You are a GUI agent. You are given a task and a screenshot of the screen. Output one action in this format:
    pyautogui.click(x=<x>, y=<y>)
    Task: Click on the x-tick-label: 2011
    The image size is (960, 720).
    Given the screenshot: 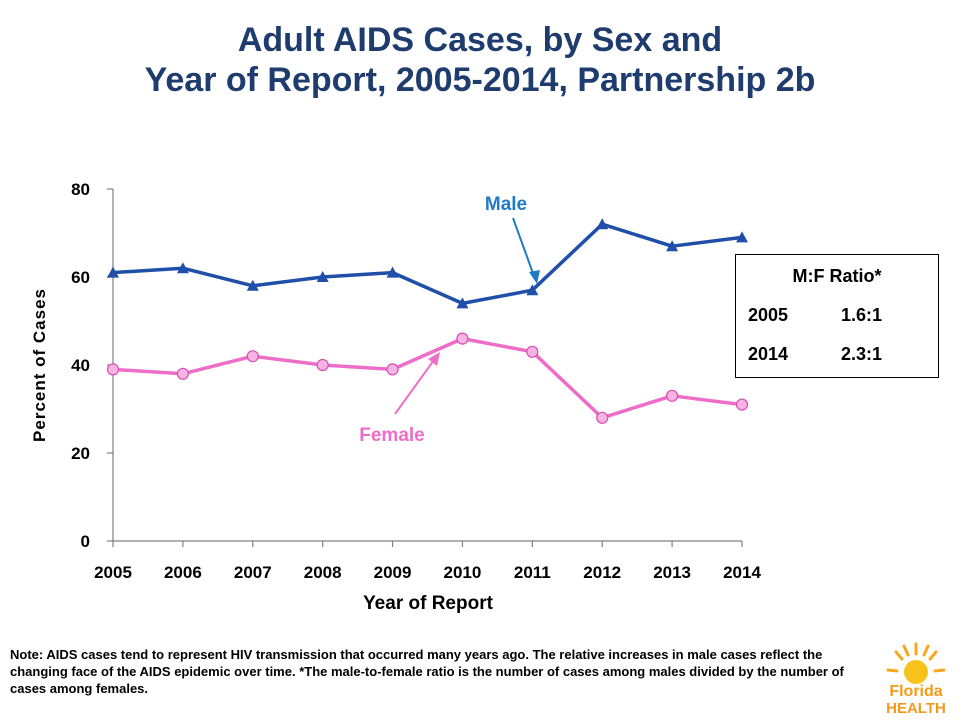 What is the action you would take?
    pyautogui.click(x=532, y=572)
    